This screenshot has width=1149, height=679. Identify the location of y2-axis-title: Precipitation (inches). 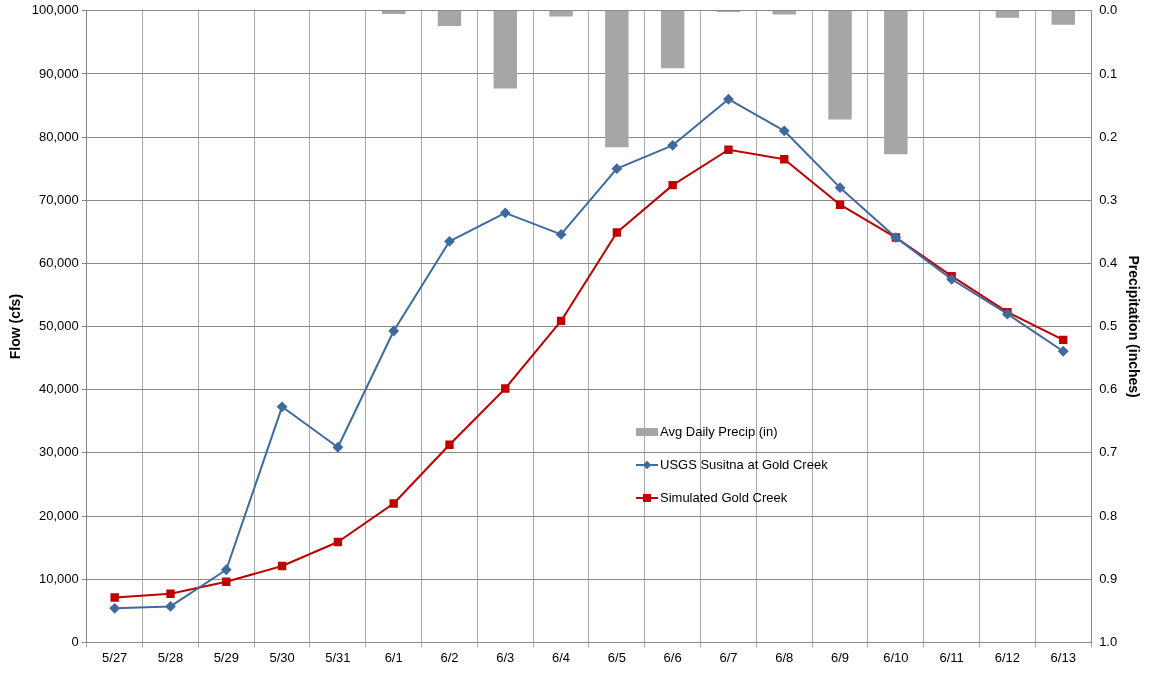
(1133, 326).